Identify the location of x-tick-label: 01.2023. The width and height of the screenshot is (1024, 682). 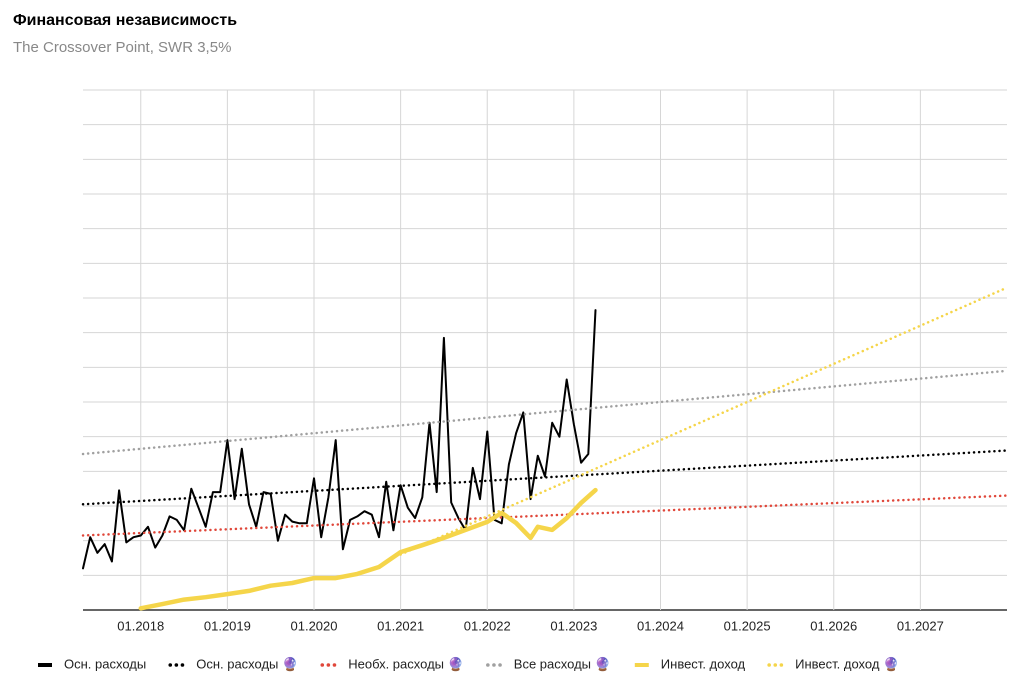
(573, 625).